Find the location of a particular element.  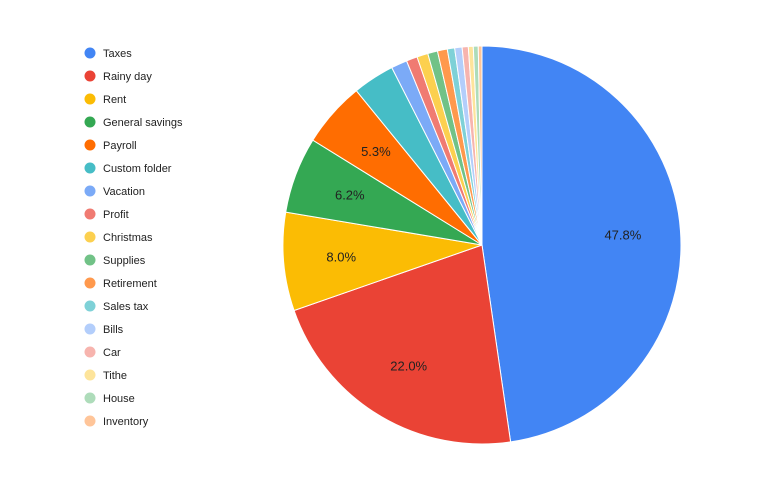

data-label-general-savings: 6.2% is located at coordinates (350, 195).